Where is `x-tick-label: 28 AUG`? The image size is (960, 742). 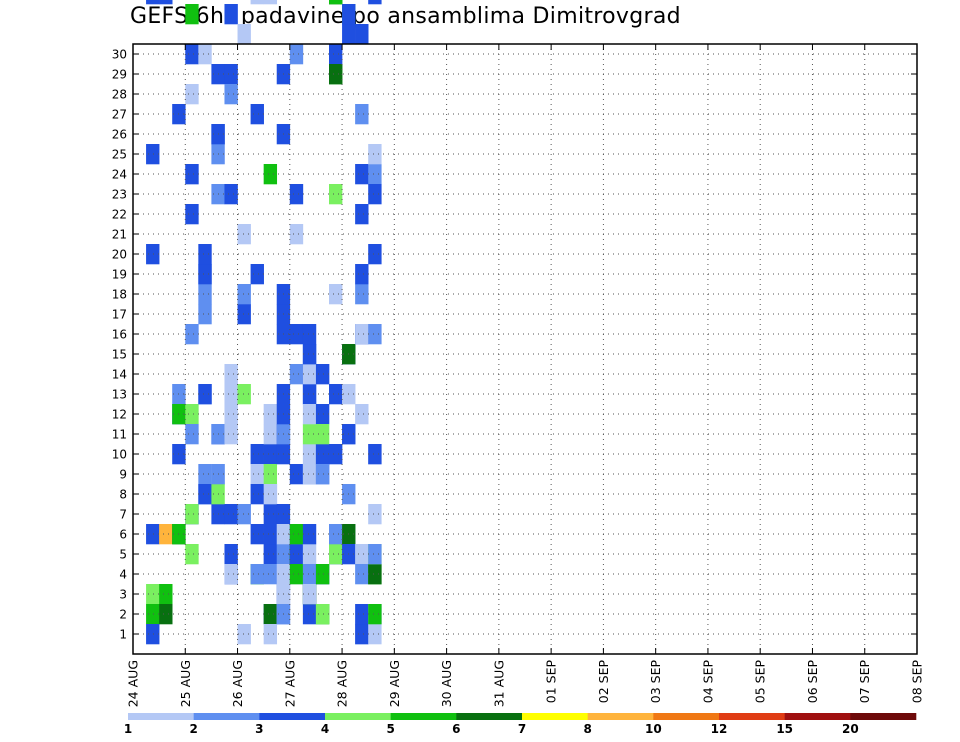
x-tick-label: 28 AUG is located at coordinates (342, 683).